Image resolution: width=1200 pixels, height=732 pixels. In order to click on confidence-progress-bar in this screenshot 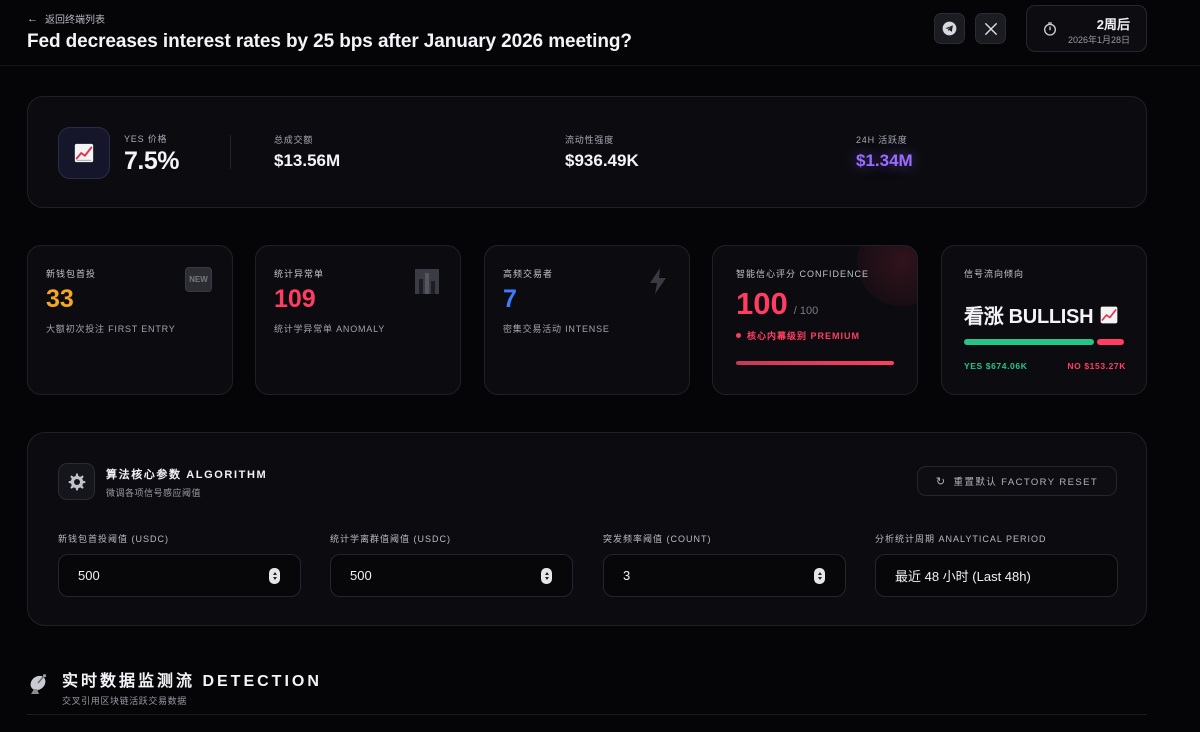, I will do `click(815, 363)`.